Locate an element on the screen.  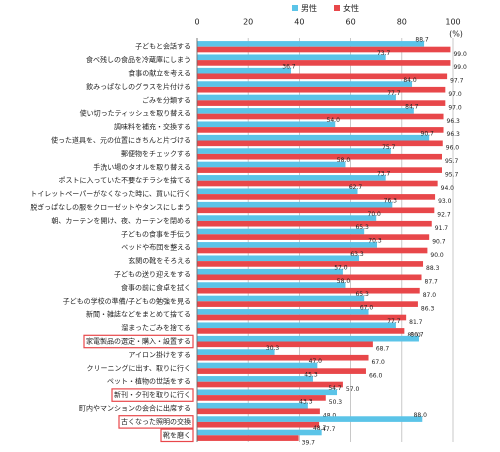
value-label: 50.3 is located at coordinates (336, 402).